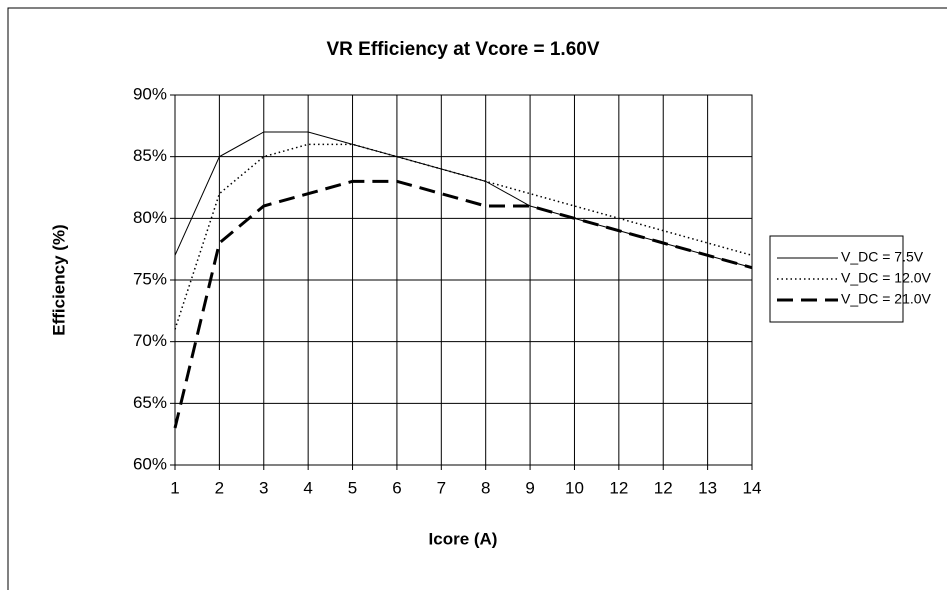 The height and width of the screenshot is (590, 947). I want to click on y-tick-label: 80%, so click(150, 217).